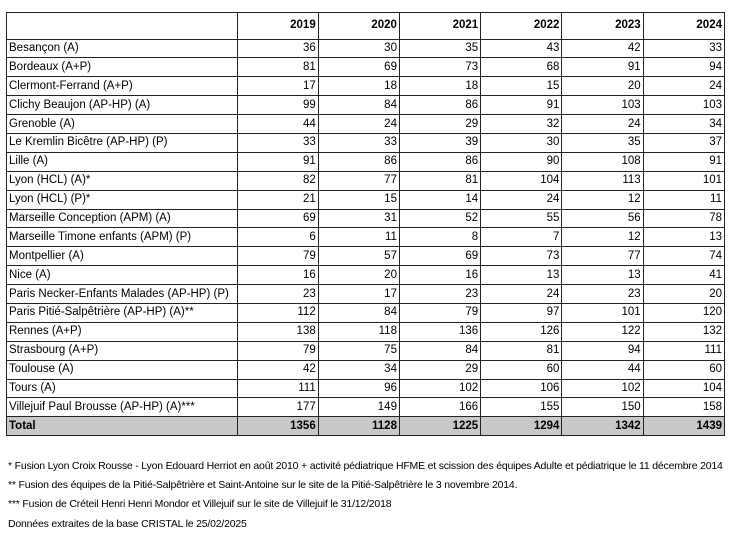  What do you see at coordinates (122, 105) in the screenshot?
I see `center-name: Clichy Beaujon (AP-HP) (A)` at bounding box center [122, 105].